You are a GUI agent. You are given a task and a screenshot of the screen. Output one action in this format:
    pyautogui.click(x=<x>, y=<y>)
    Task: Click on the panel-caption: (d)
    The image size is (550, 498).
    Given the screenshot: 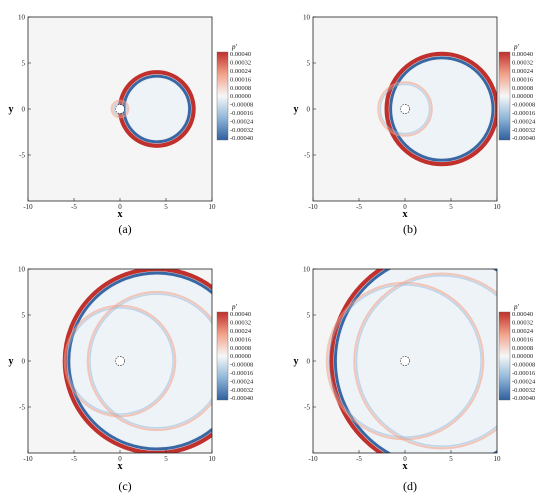 What is the action you would take?
    pyautogui.click(x=410, y=486)
    